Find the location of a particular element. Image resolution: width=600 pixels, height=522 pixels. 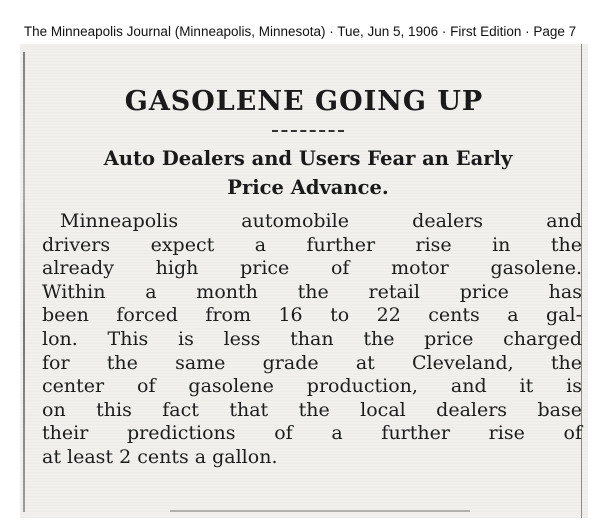

body-line: Within a month the retail price has is located at coordinates (312, 291).